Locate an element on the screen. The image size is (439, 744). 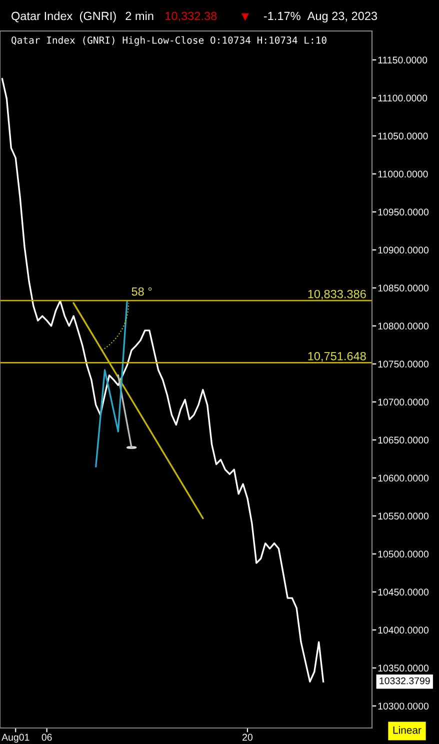
y-tick-label: 10900.0000 is located at coordinates (403, 250).